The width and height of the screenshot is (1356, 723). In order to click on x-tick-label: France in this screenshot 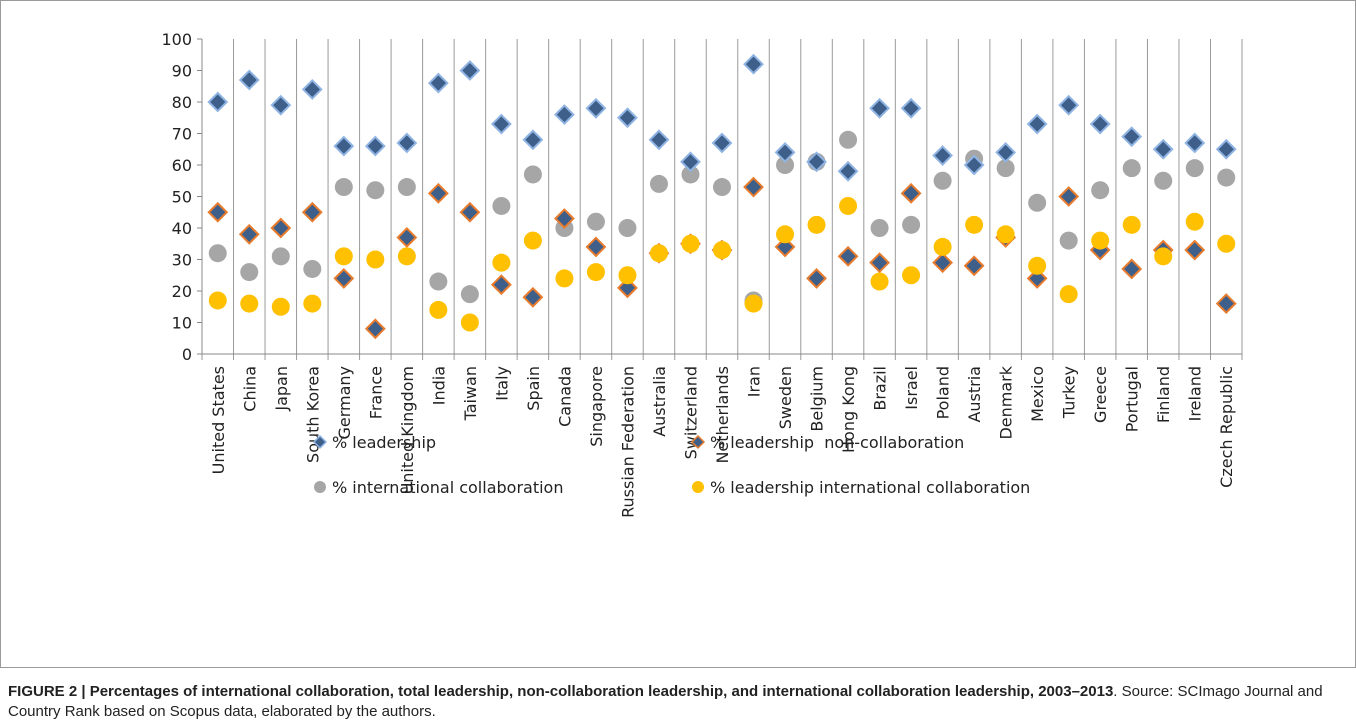, I will do `click(375, 392)`.